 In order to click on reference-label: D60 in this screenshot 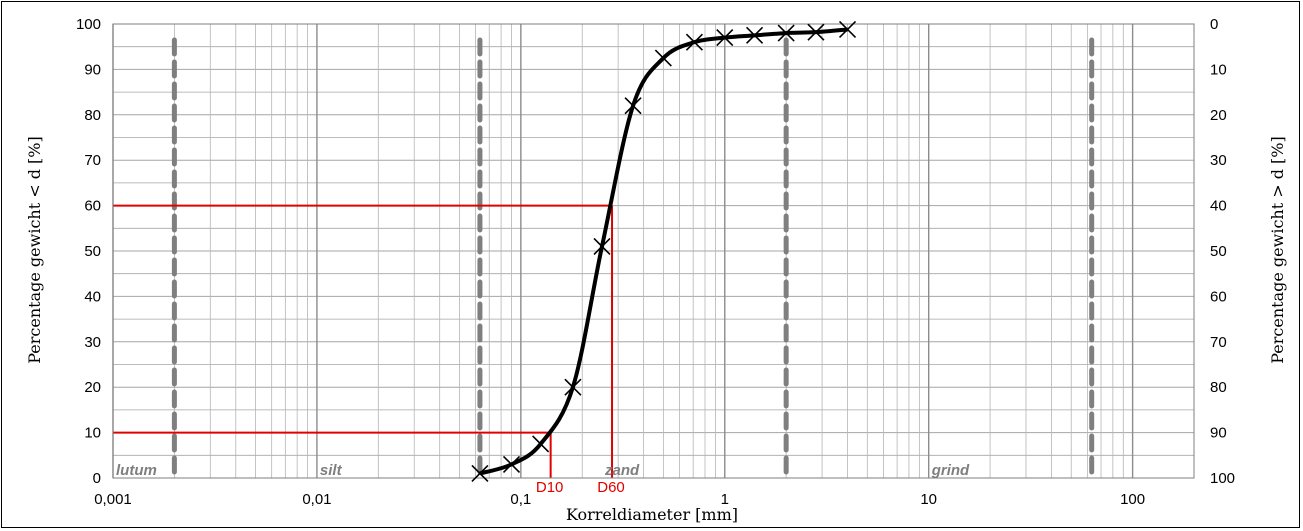, I will do `click(611, 487)`.